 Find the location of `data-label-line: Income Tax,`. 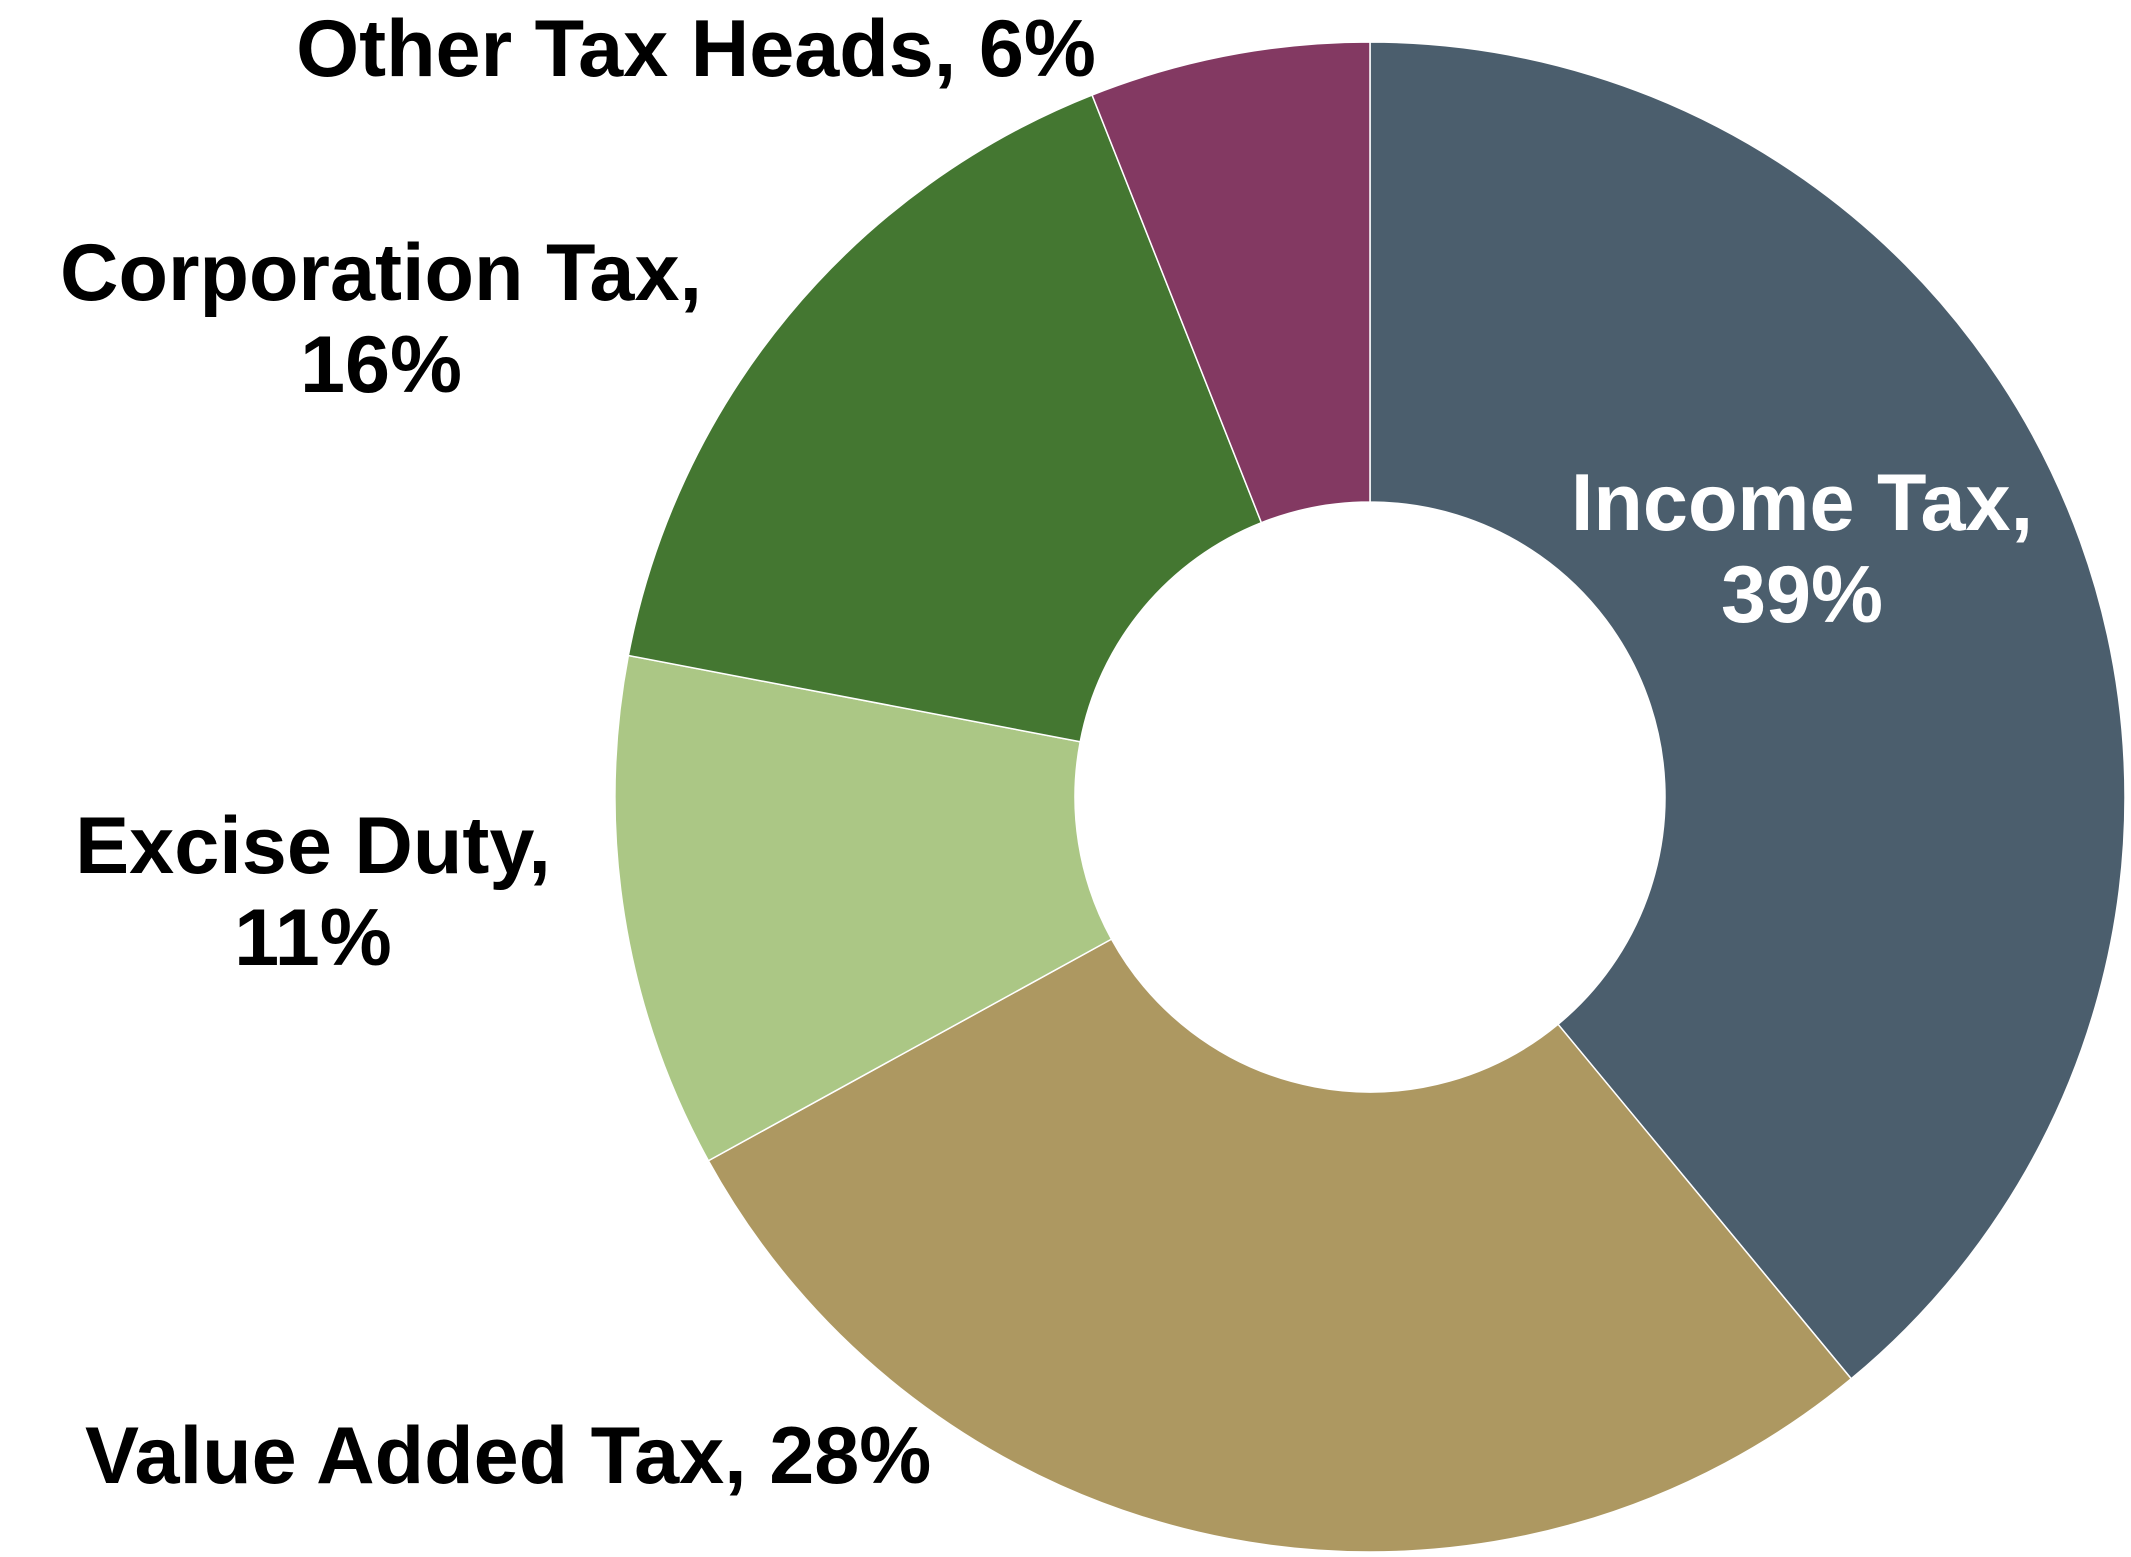

data-label-line: Income Tax, is located at coordinates (1802, 503).